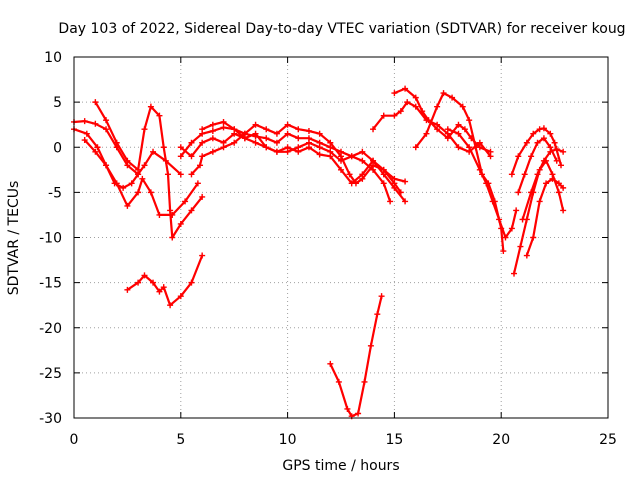 This screenshot has width=640, height=480. I want to click on x-tick-label: 15, so click(394, 440).